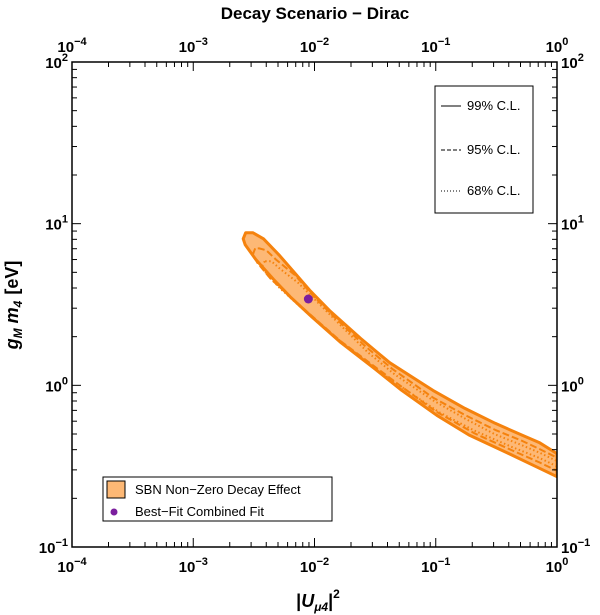 The width and height of the screenshot is (600, 615). What do you see at coordinates (218, 489) in the screenshot?
I see `legend-label-decay: SBN Non−Zero Decay Effect` at bounding box center [218, 489].